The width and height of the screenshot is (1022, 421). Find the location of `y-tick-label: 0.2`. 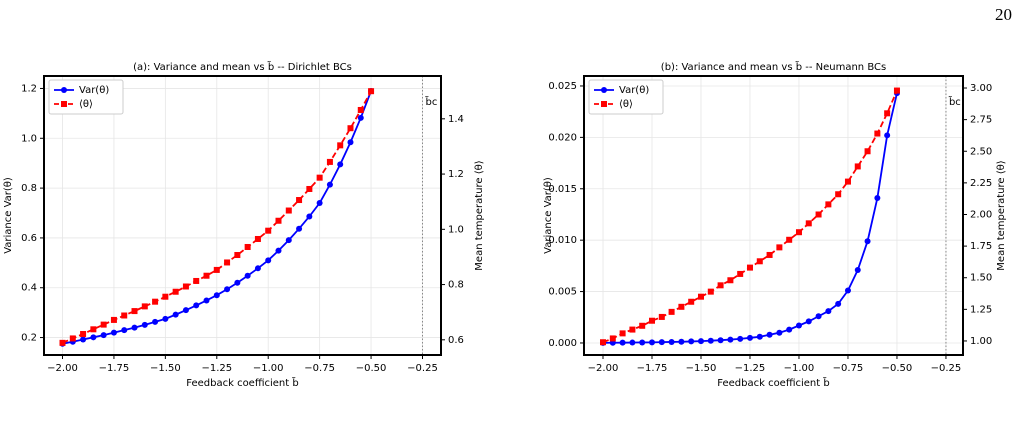

y-tick-label: 0.2 is located at coordinates (29, 338).